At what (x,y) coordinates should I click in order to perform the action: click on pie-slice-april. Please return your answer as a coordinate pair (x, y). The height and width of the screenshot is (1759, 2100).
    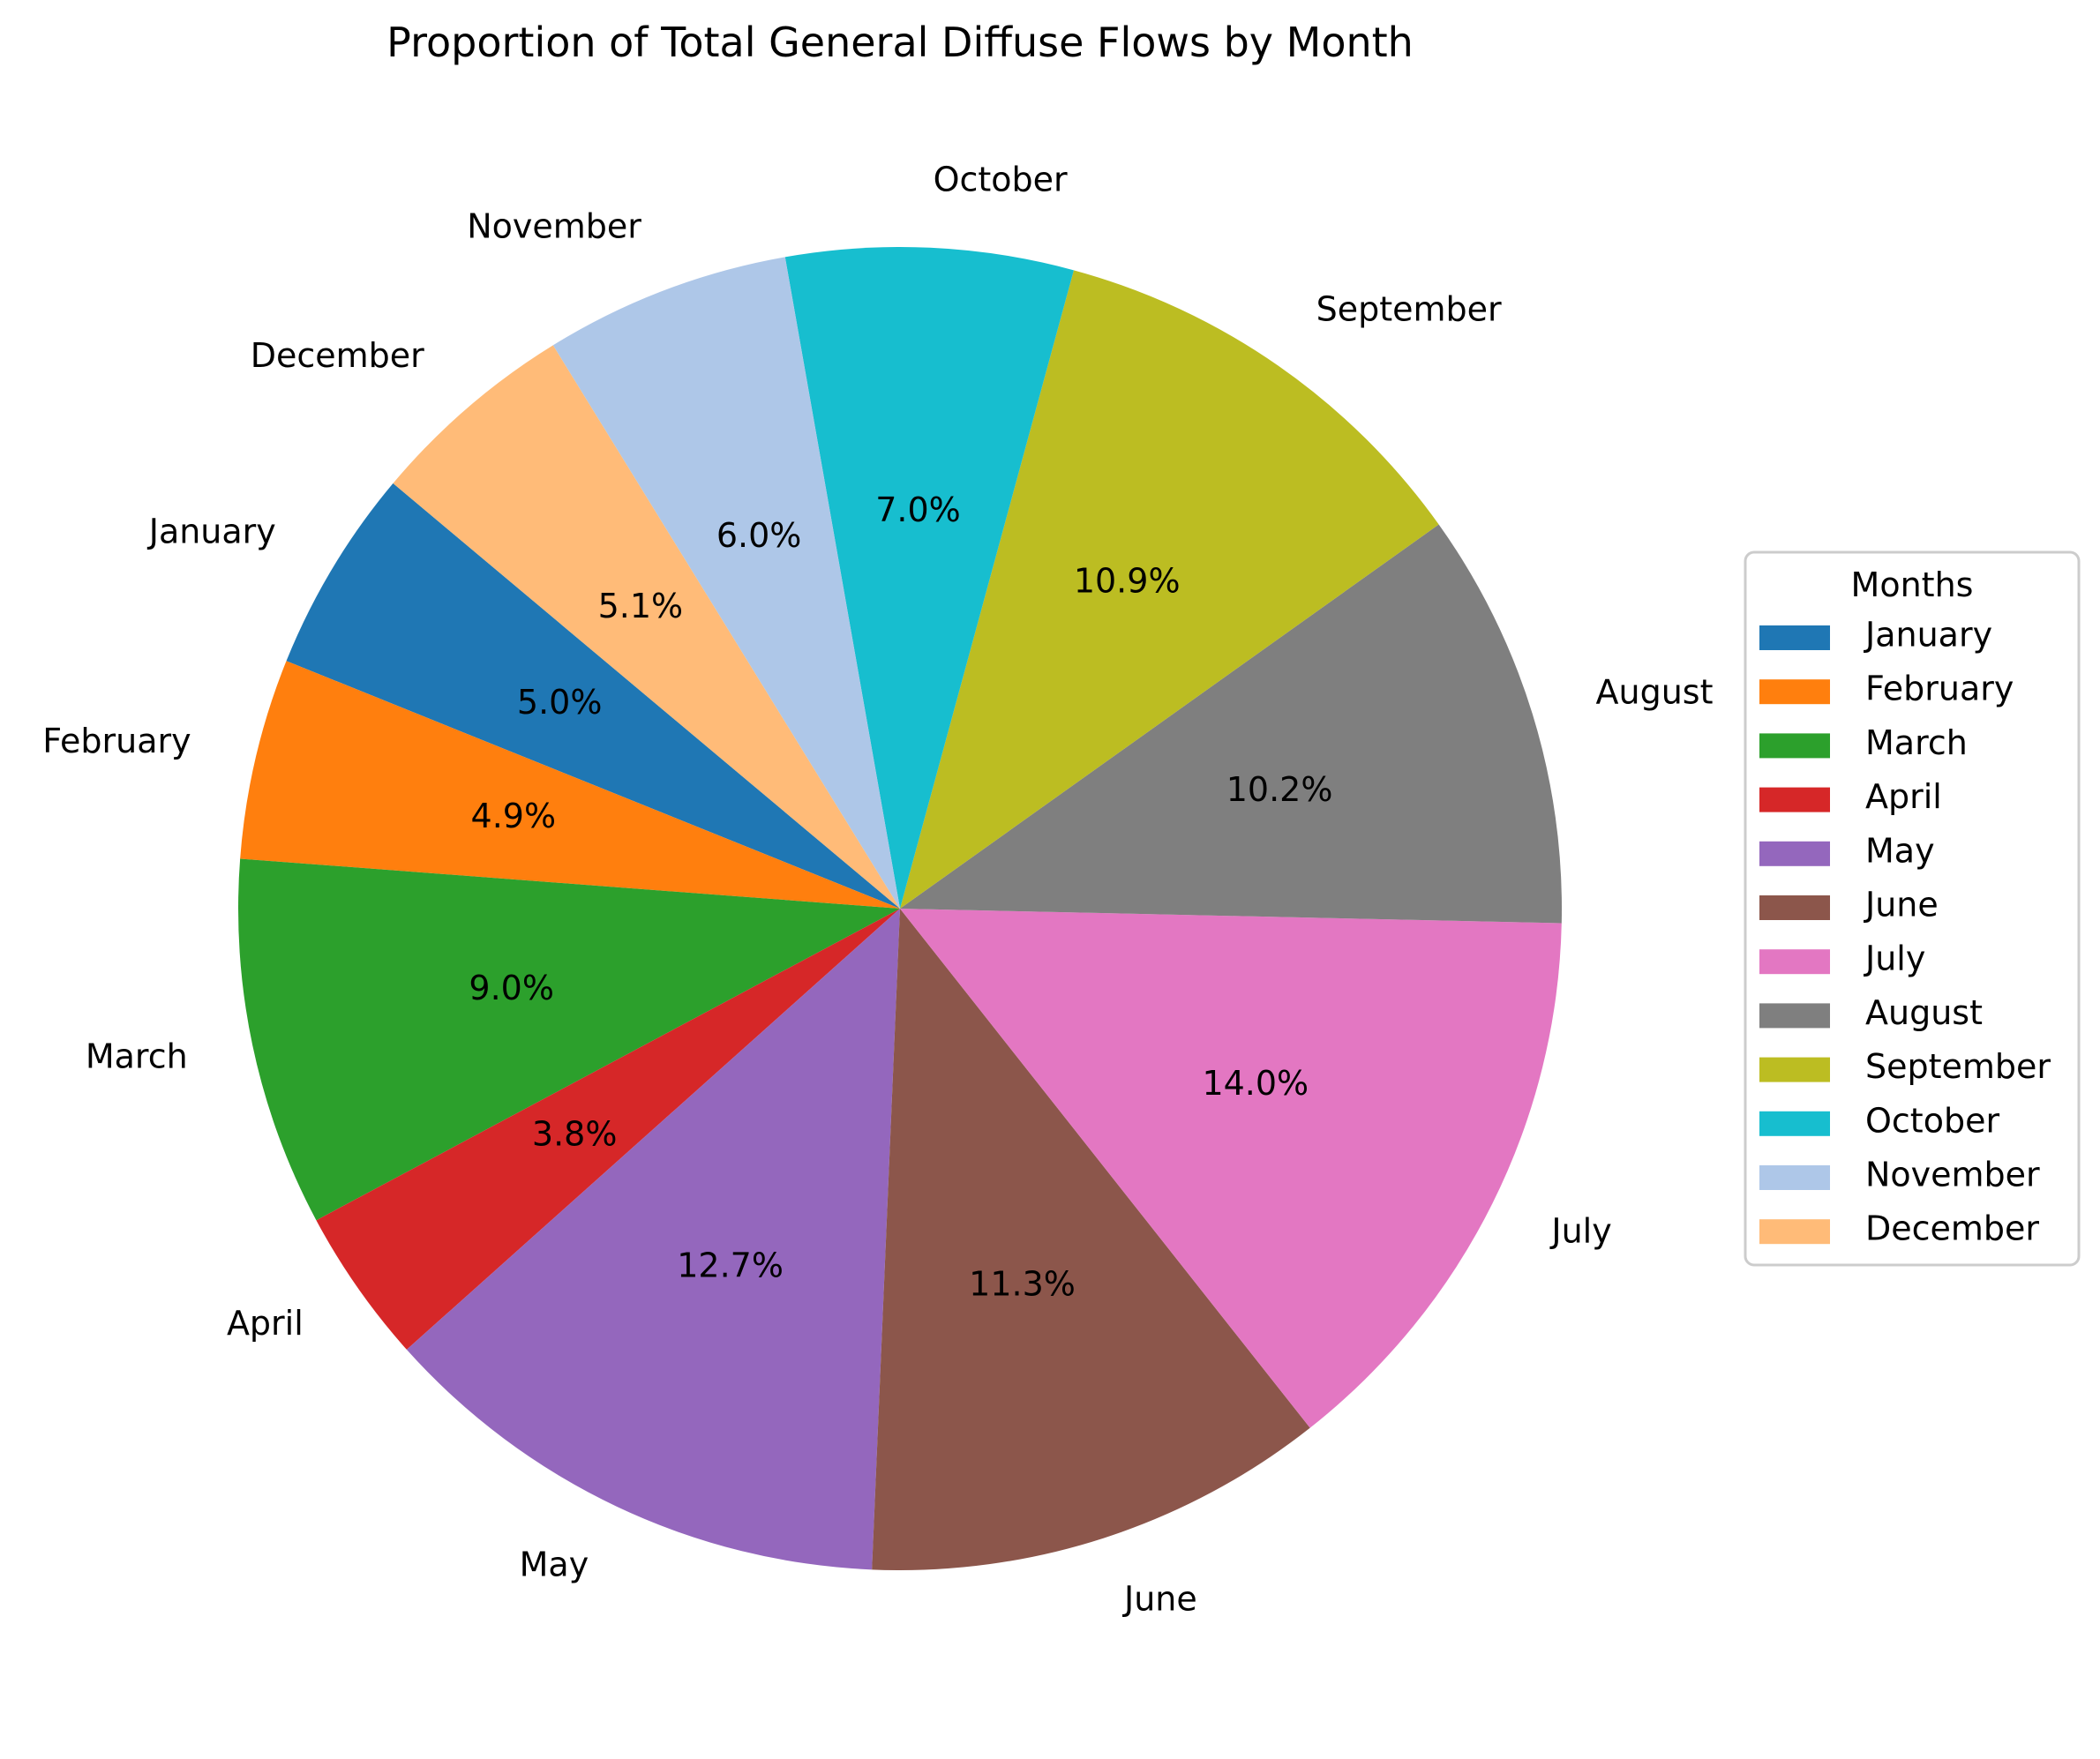
    Looking at the image, I should click on (608, 1129).